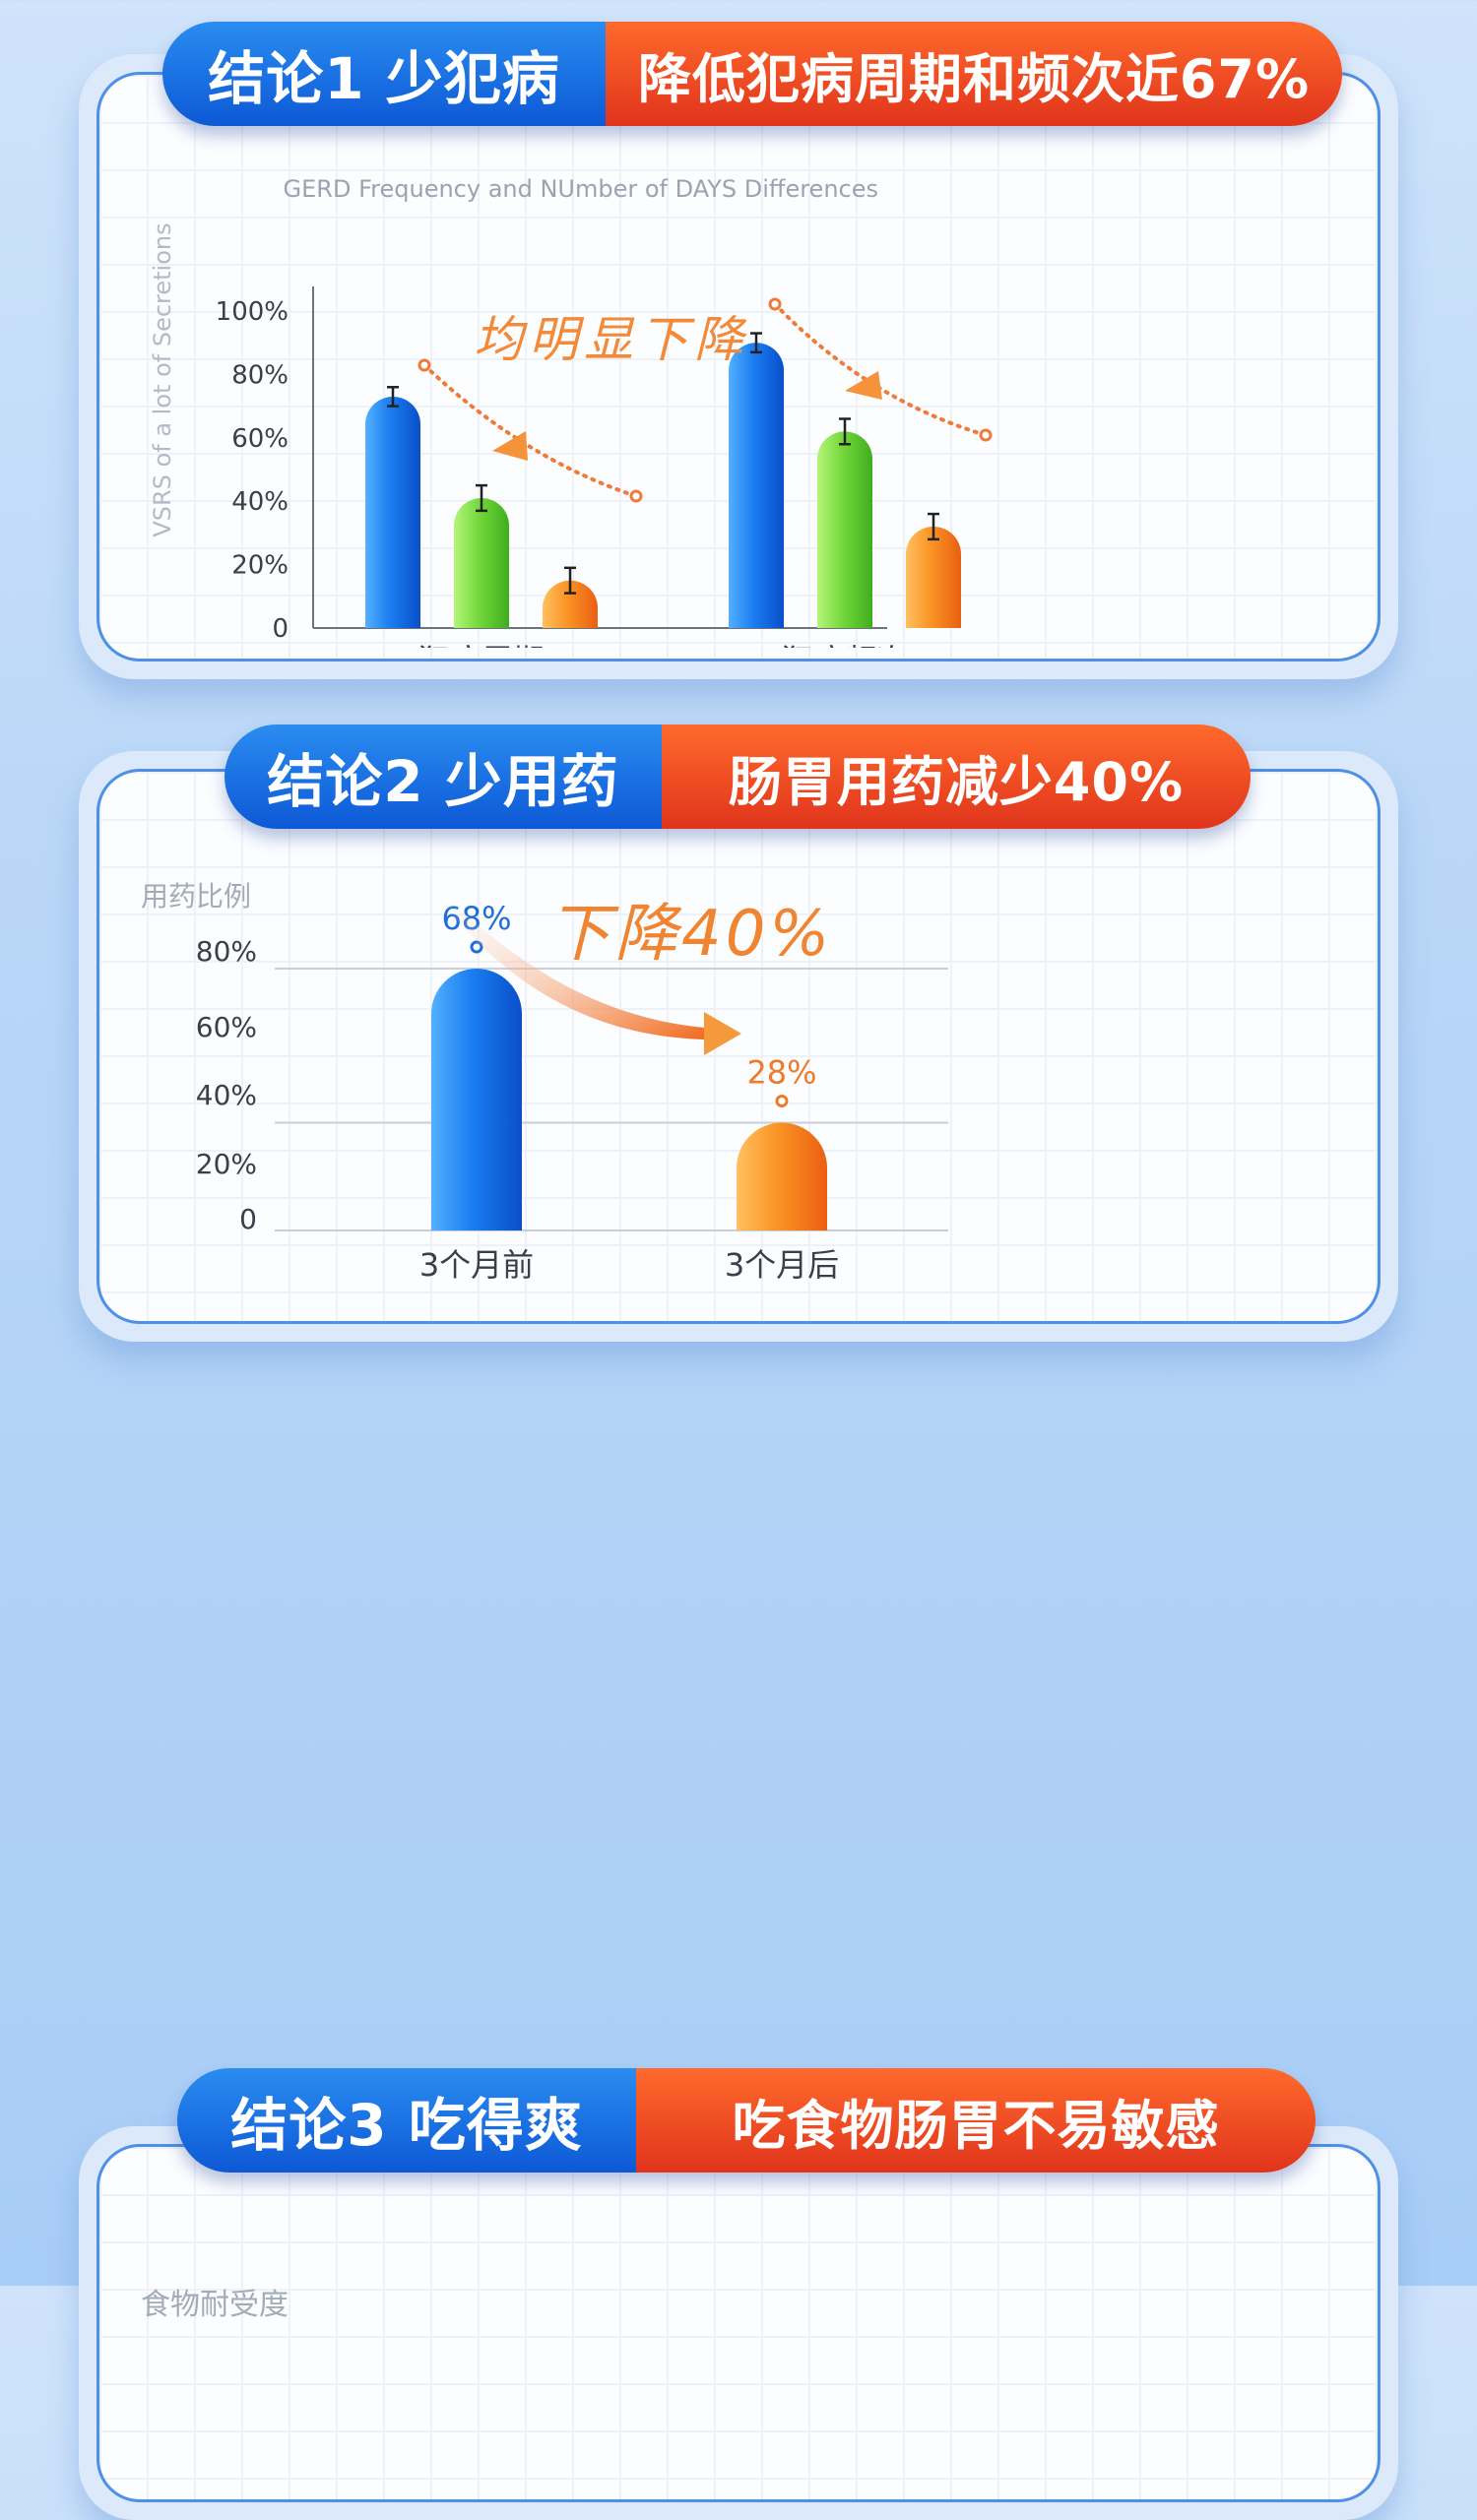 This screenshot has height=2520, width=1477. Describe the element at coordinates (260, 502) in the screenshot. I see `chart1-y-tick-label: 40%` at that location.